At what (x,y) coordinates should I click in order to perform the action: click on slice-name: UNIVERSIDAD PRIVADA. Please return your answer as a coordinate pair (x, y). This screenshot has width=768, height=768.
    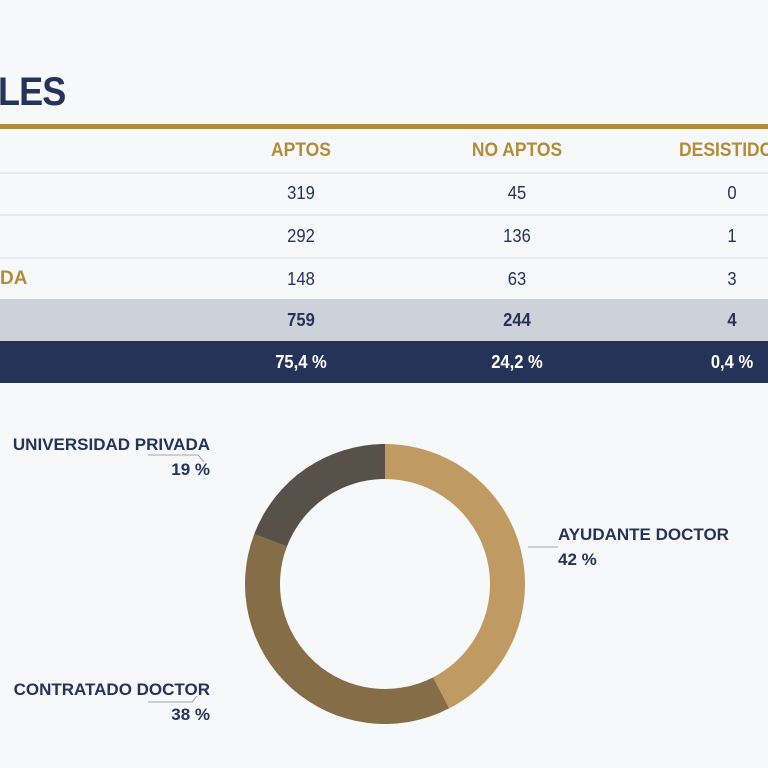
    Looking at the image, I should click on (111, 444).